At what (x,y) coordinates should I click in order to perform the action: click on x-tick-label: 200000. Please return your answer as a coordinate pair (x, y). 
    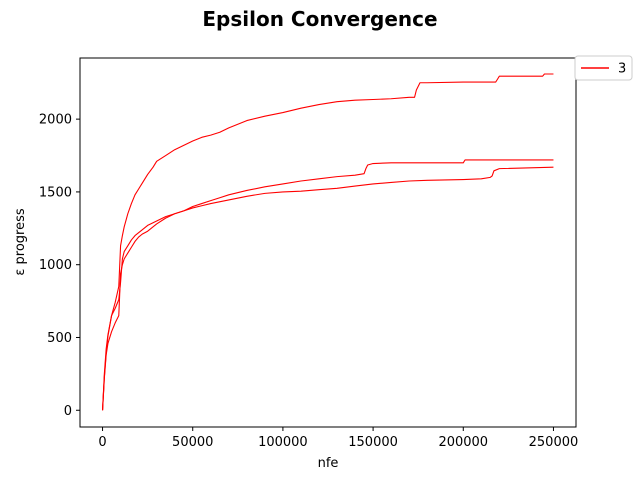
    Looking at the image, I should click on (463, 442).